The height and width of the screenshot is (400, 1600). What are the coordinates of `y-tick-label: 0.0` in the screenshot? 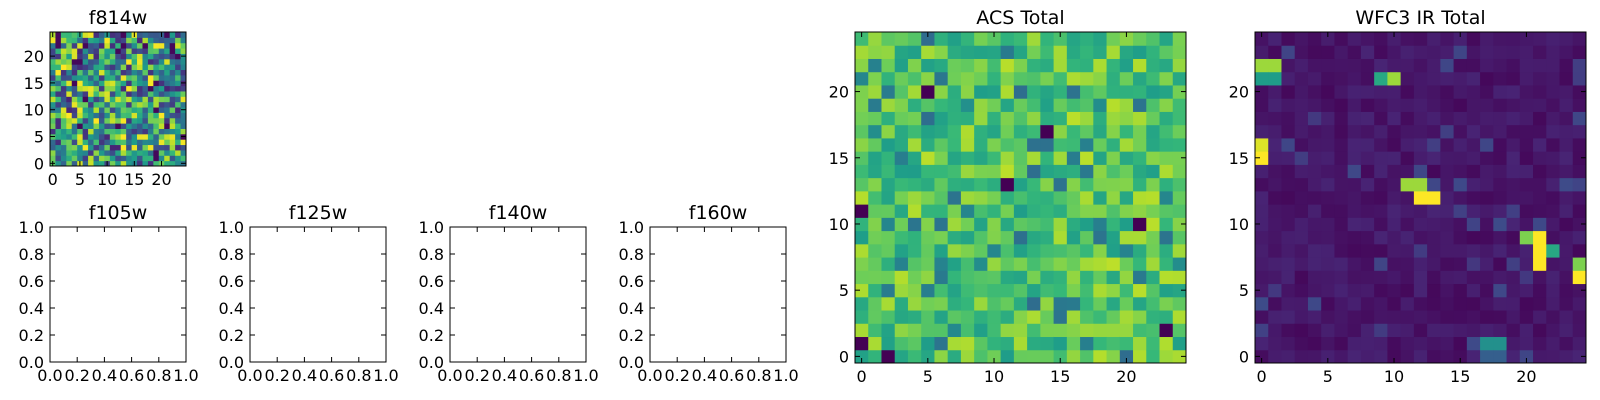 It's located at (31, 362).